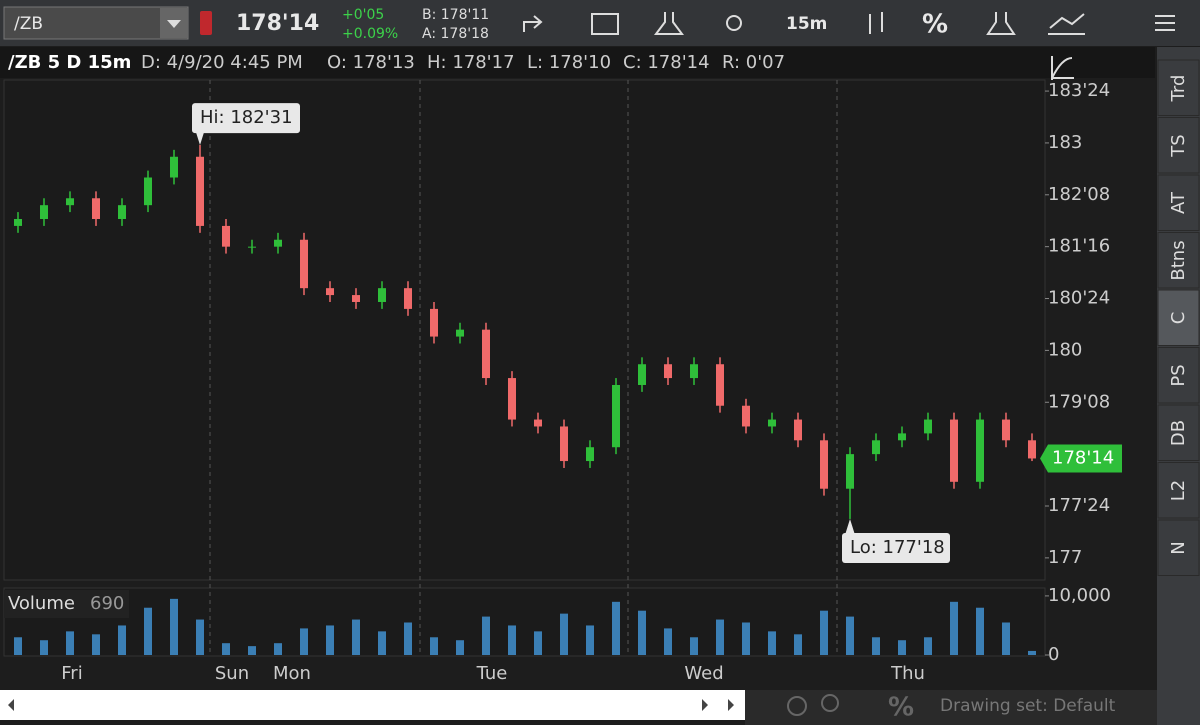  What do you see at coordinates (1165, 23) in the screenshot?
I see `menu-icon` at bounding box center [1165, 23].